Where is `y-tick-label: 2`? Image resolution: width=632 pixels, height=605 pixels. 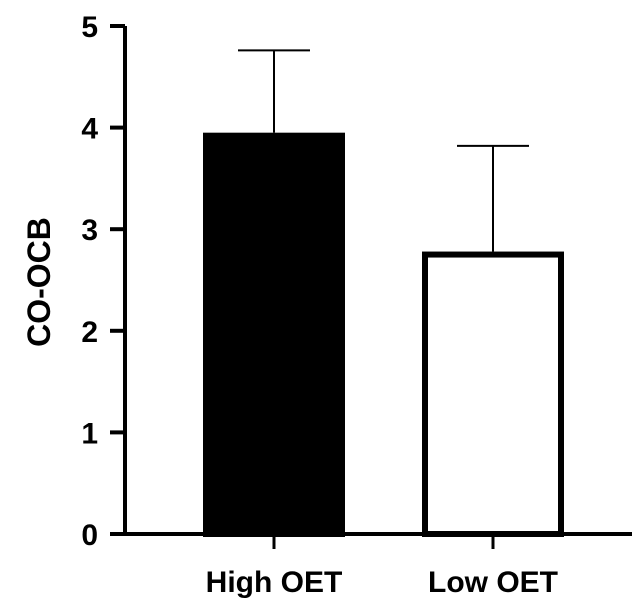 y-tick-label: 2 is located at coordinates (89, 332).